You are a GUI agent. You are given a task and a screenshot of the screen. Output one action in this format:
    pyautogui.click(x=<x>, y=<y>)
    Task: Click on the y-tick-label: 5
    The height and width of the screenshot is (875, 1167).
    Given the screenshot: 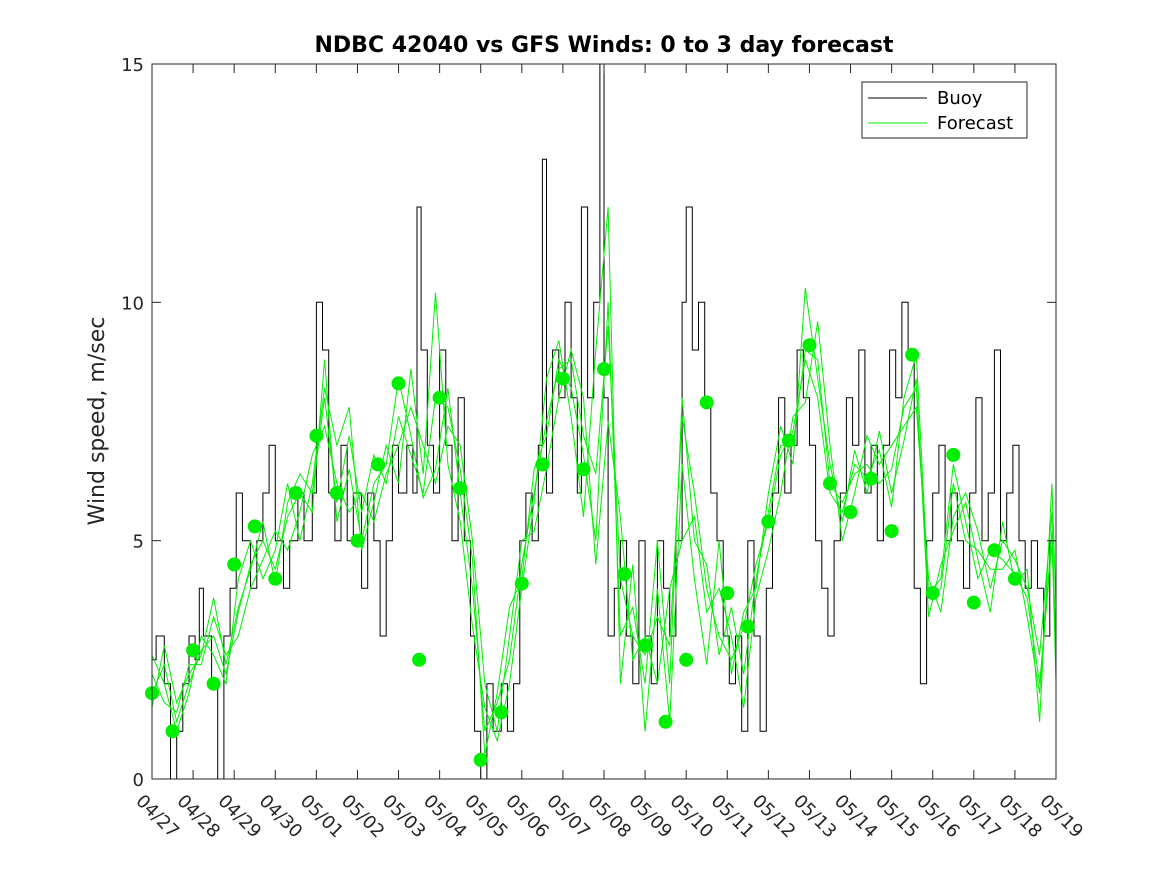 What is the action you would take?
    pyautogui.click(x=138, y=542)
    